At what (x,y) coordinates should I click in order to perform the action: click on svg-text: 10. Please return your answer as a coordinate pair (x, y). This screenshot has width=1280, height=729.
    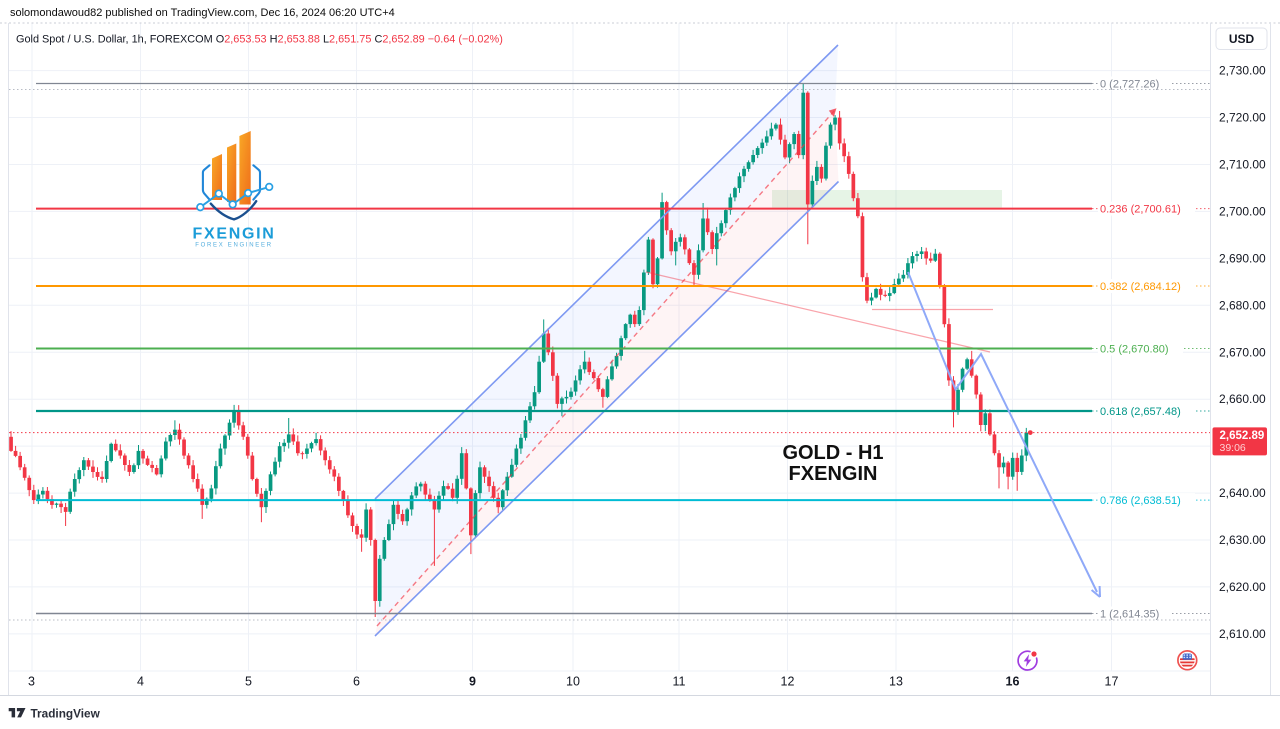
    Looking at the image, I should click on (573, 682).